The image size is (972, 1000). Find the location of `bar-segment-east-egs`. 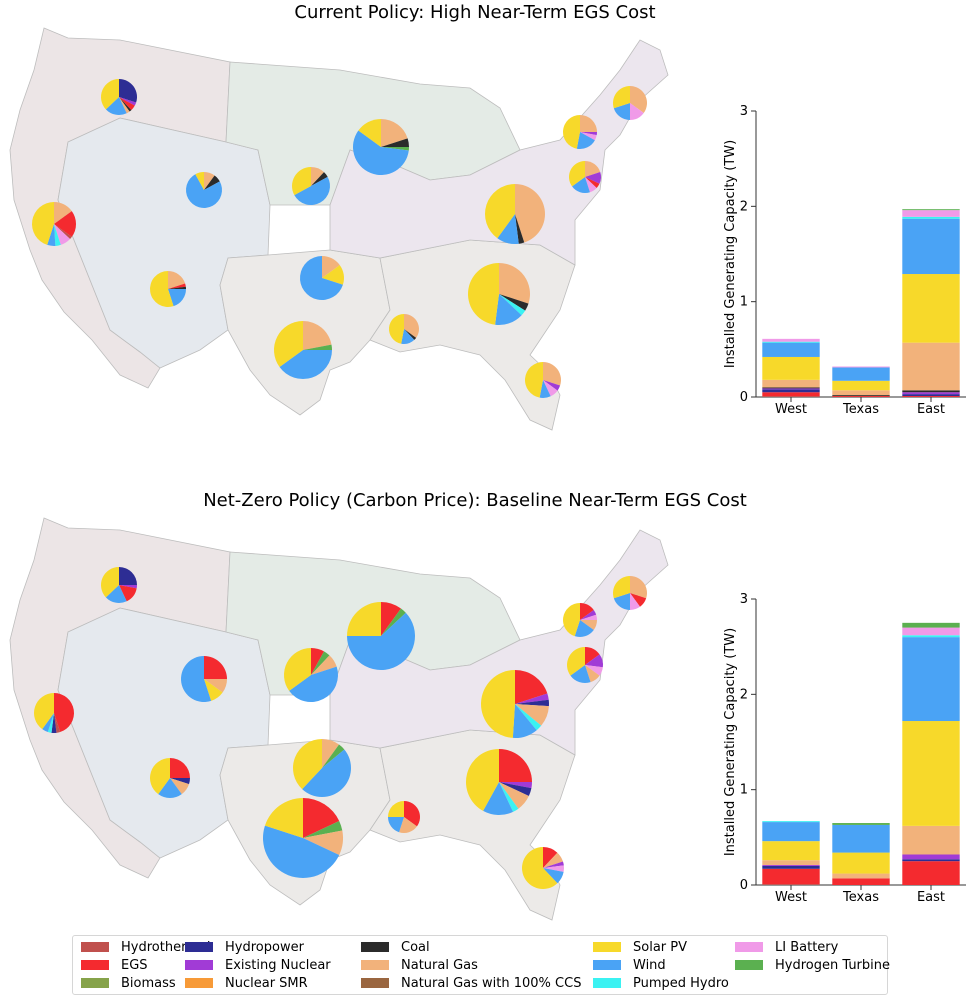

bar-segment-east-egs is located at coordinates (931, 873).